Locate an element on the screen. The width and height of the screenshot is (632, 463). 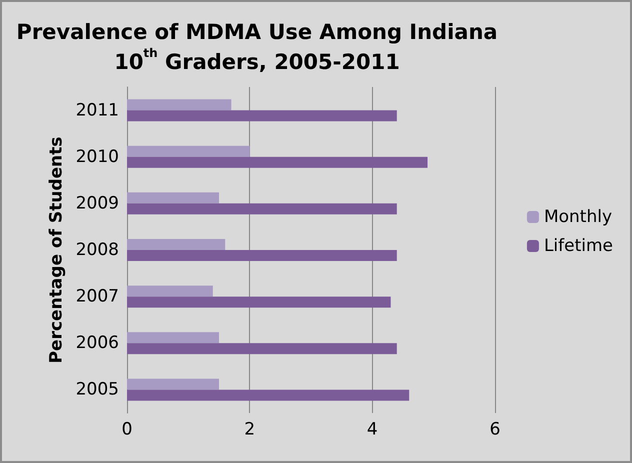
legend-label: Lifetime is located at coordinates (578, 246).